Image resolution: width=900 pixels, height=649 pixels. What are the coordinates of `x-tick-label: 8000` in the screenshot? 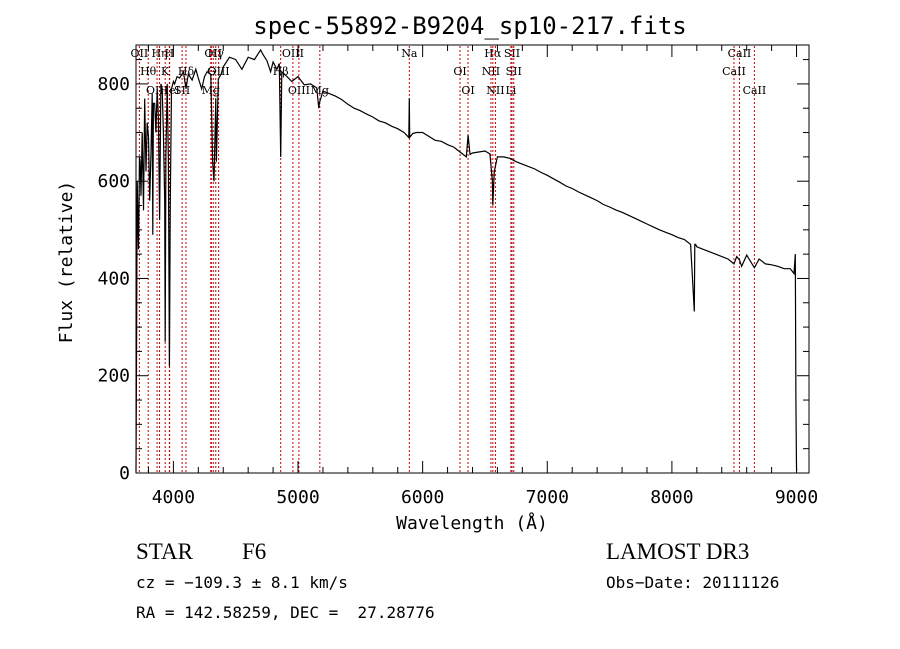 It's located at (671, 497).